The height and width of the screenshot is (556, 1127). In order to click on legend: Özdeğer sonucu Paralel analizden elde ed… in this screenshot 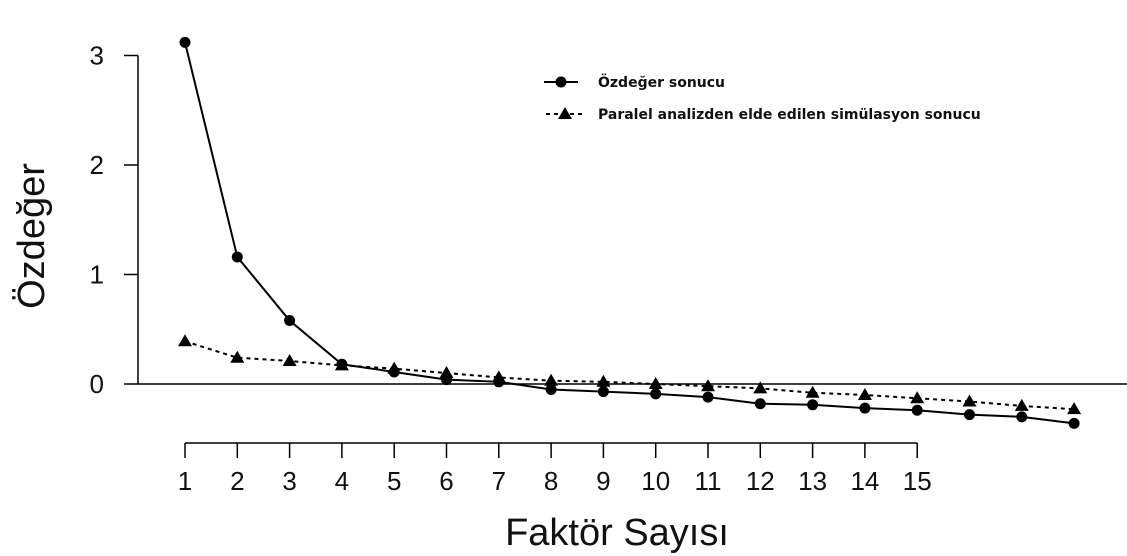, I will do `click(762, 98)`.